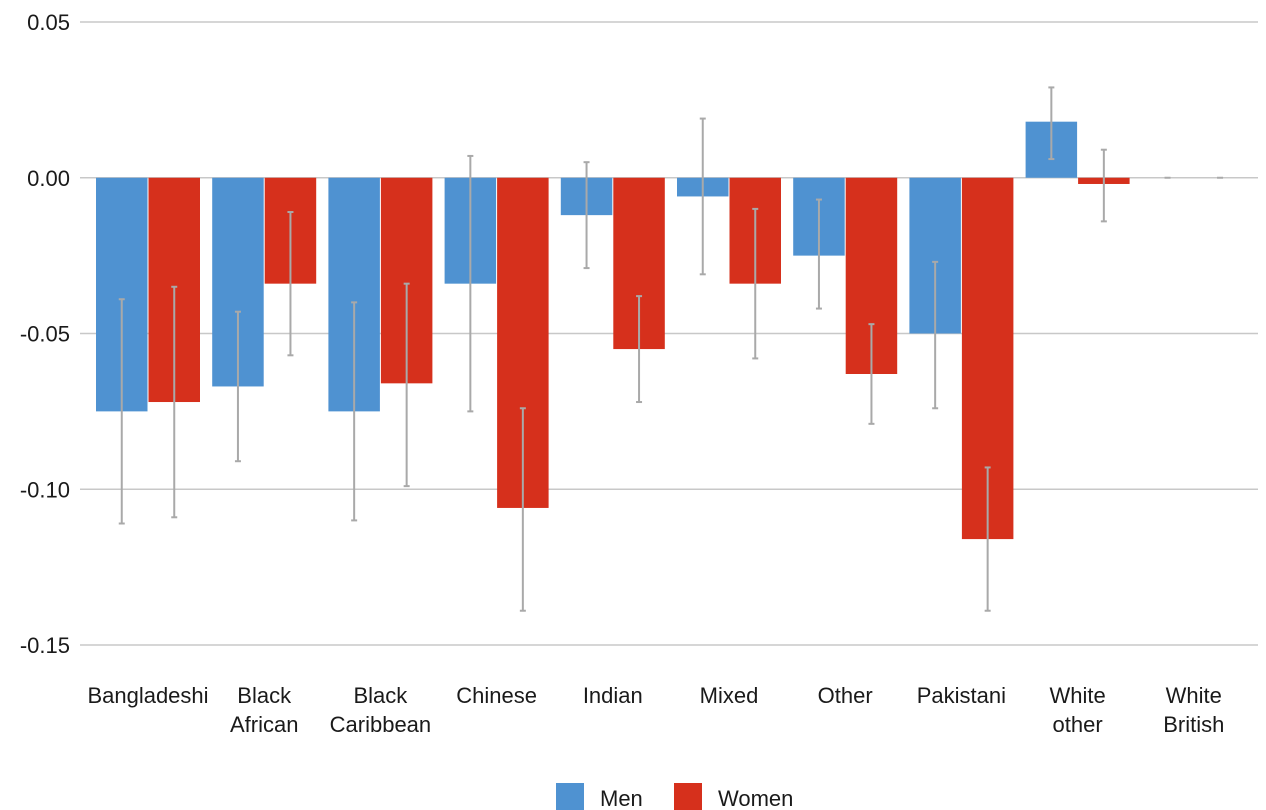 The height and width of the screenshot is (810, 1266). Describe the element at coordinates (45, 489) in the screenshot. I see `y-tick-label: -0.10` at that location.